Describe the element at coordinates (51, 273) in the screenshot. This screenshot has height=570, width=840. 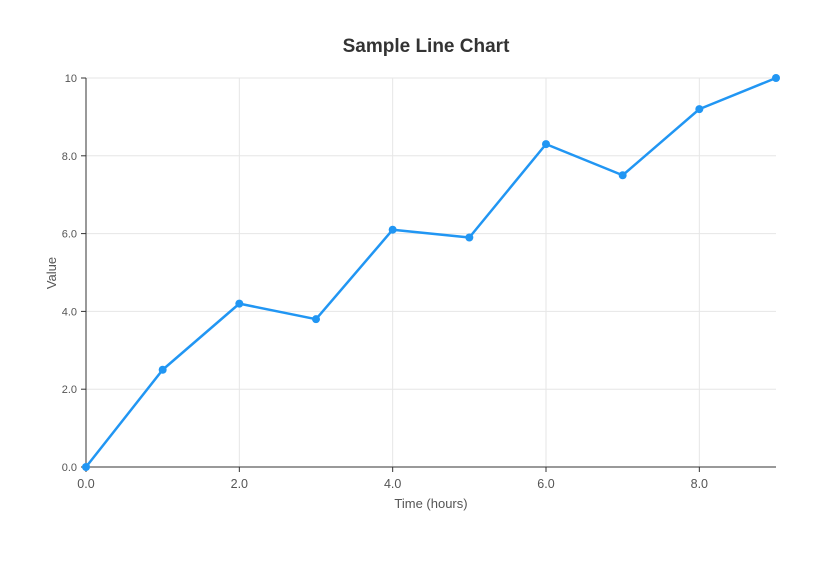
I see `y-axis-label: Value` at that location.